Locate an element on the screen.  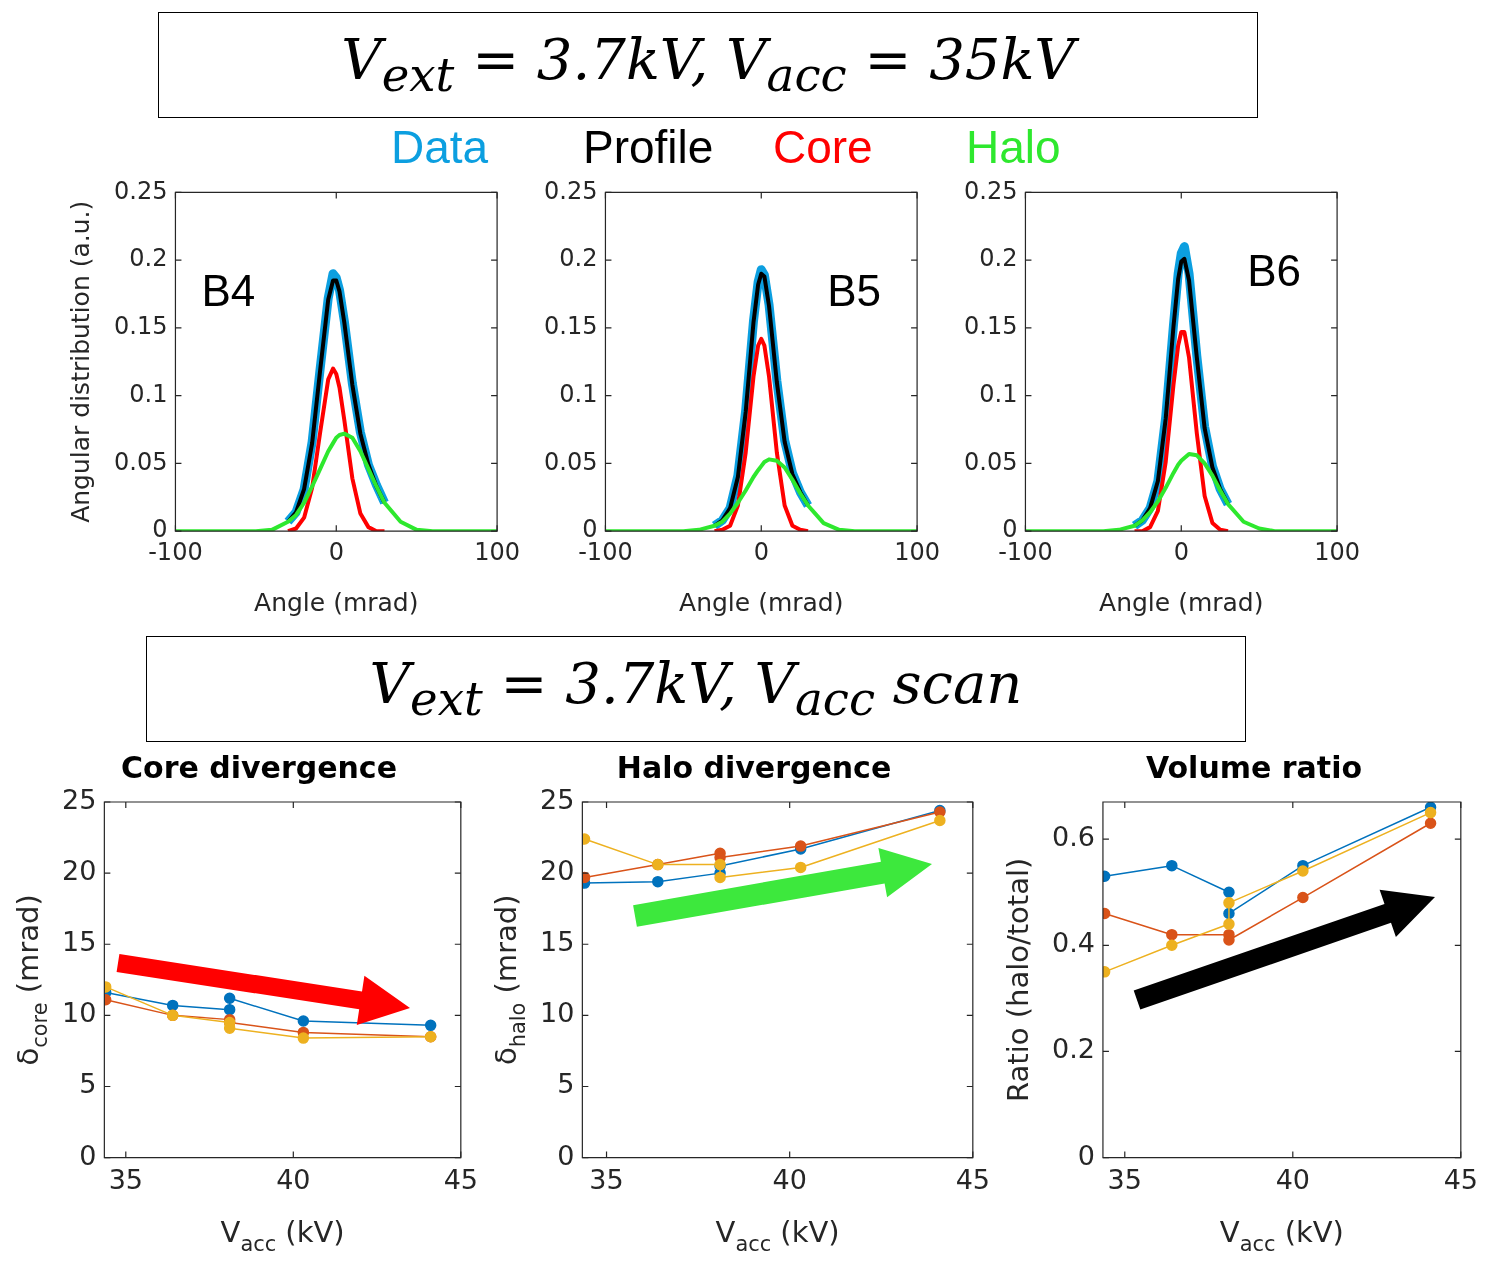
y-axis-title: Angular distribution (a.u.) is located at coordinates (80, 361).